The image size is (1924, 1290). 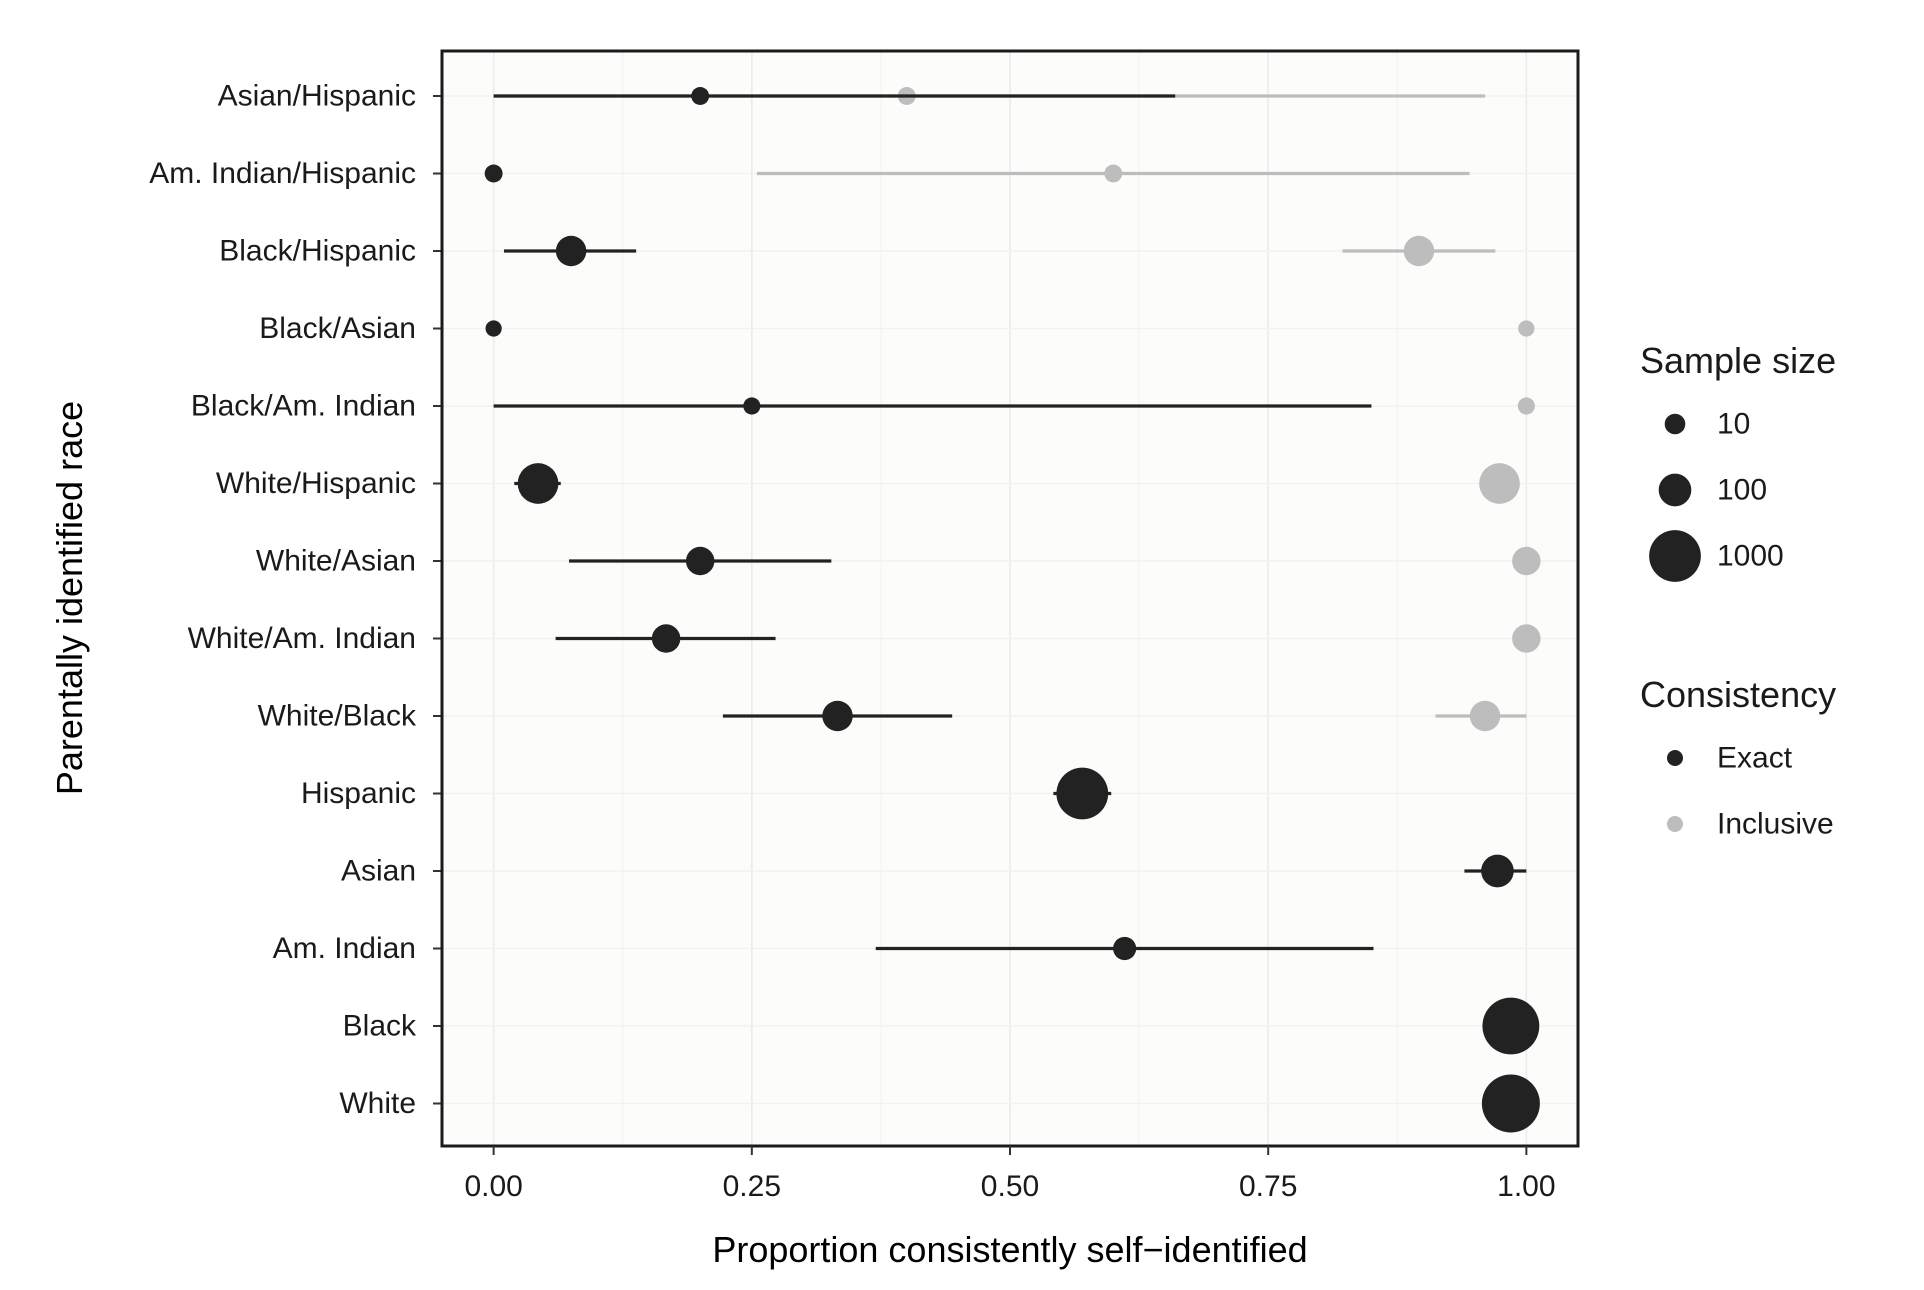 I want to click on legend-size-items: 10 100 1000, so click(x=1716, y=495).